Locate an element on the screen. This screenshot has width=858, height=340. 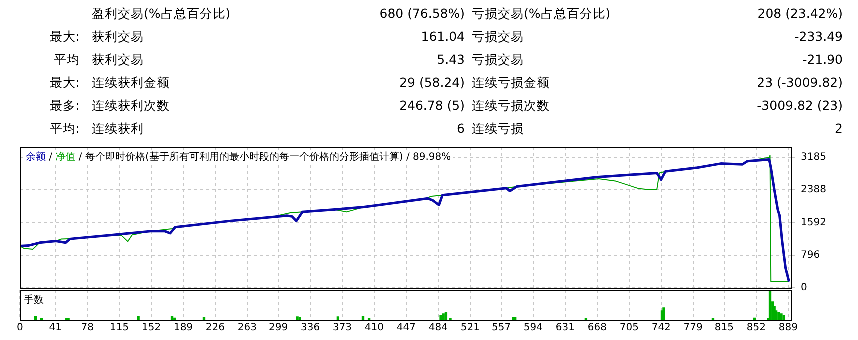
x-tick-label: 299 is located at coordinates (278, 328).